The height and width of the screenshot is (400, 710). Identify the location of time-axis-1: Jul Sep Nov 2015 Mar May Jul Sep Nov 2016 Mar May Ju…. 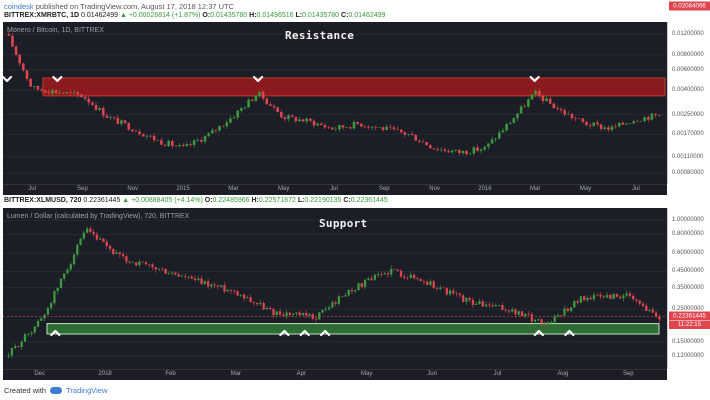
(335, 189).